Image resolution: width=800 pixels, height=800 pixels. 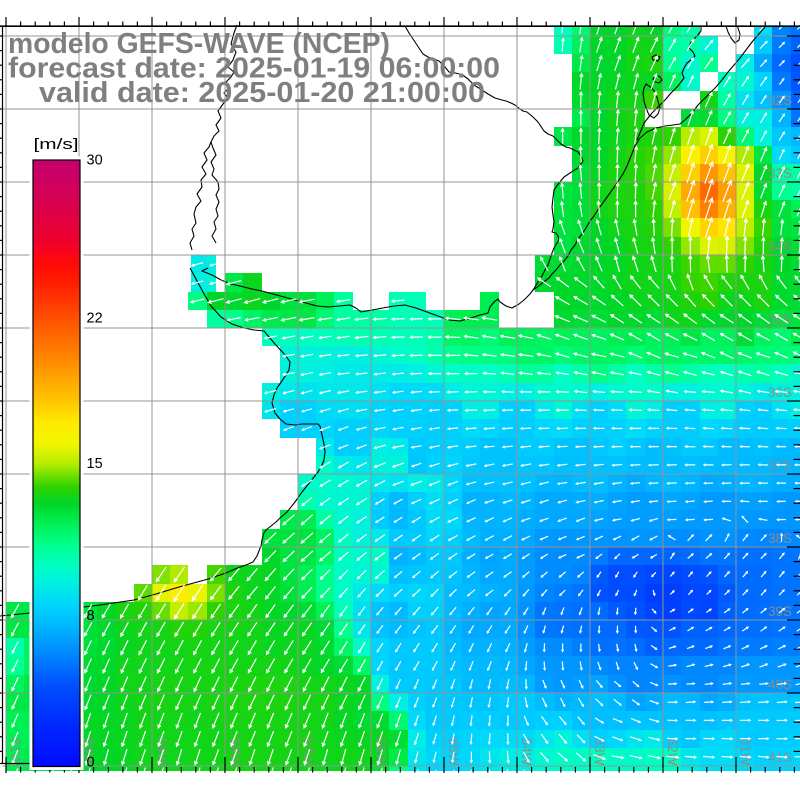 I want to click on svg-text: 60W, so click(x=88, y=752).